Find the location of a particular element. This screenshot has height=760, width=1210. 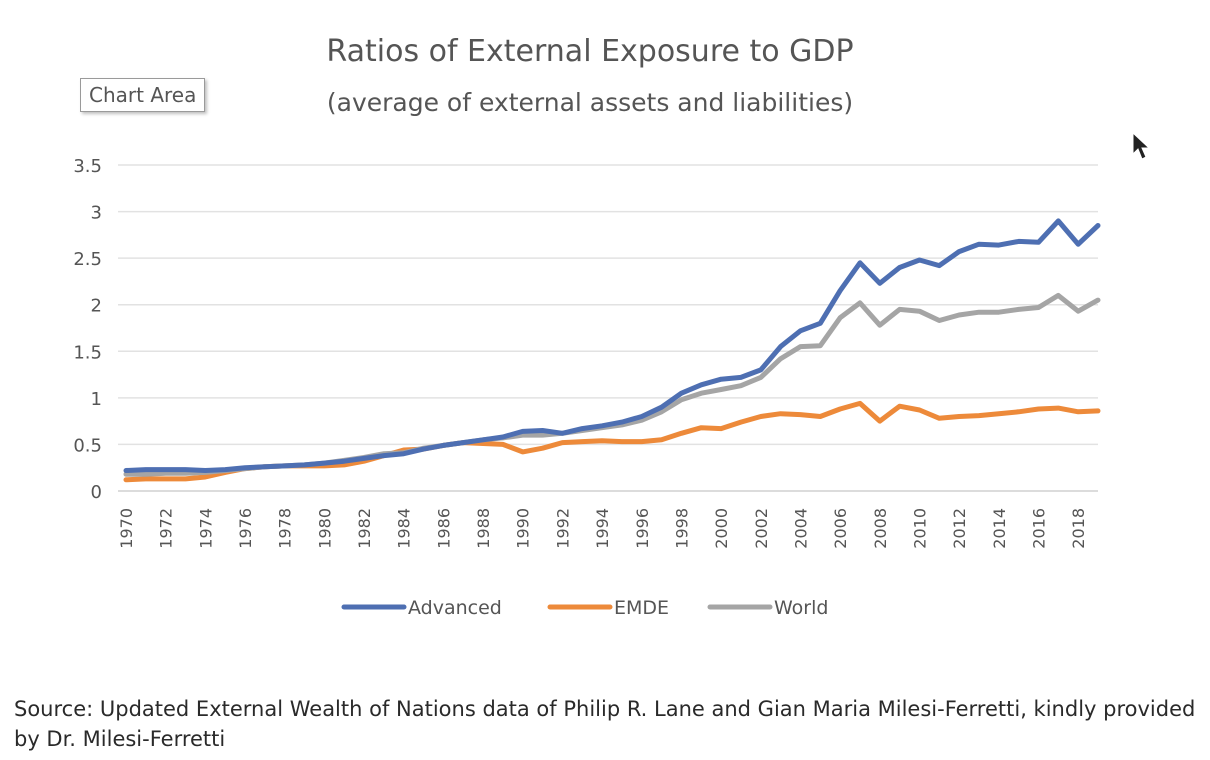

x-tick-label: 2018 is located at coordinates (1078, 528).